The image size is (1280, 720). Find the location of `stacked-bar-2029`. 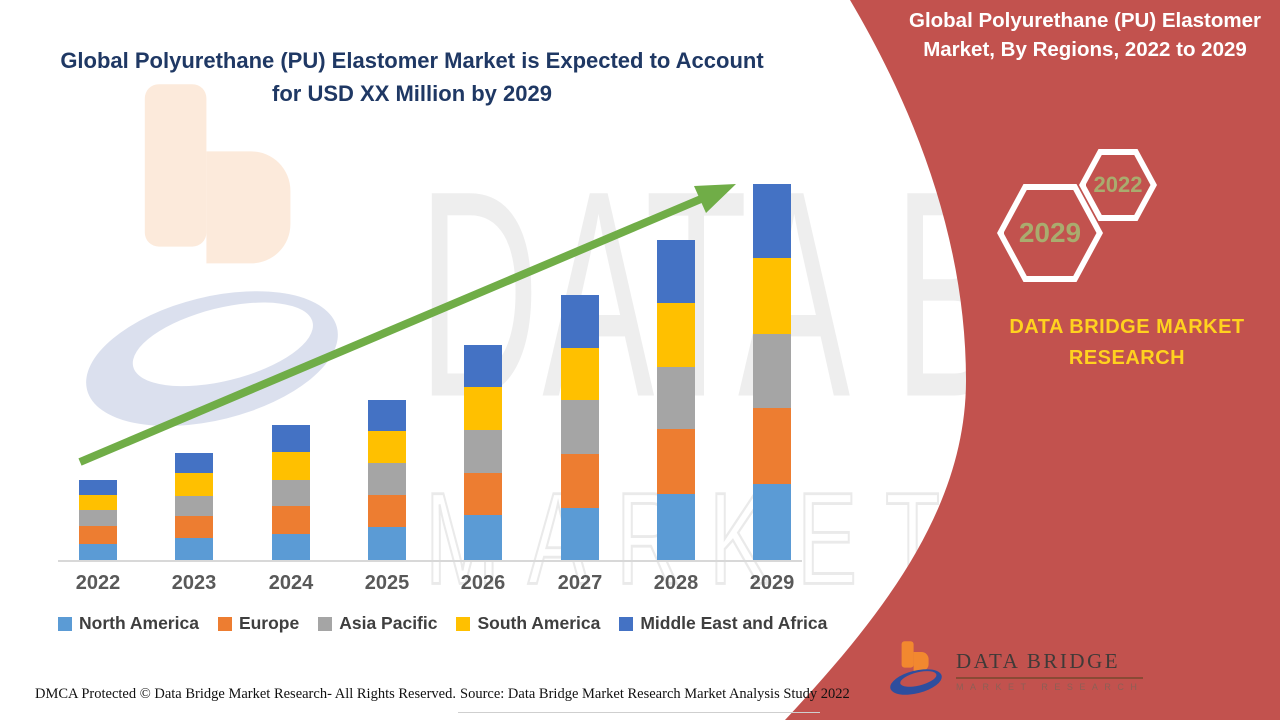

stacked-bar-2029 is located at coordinates (772, 372).